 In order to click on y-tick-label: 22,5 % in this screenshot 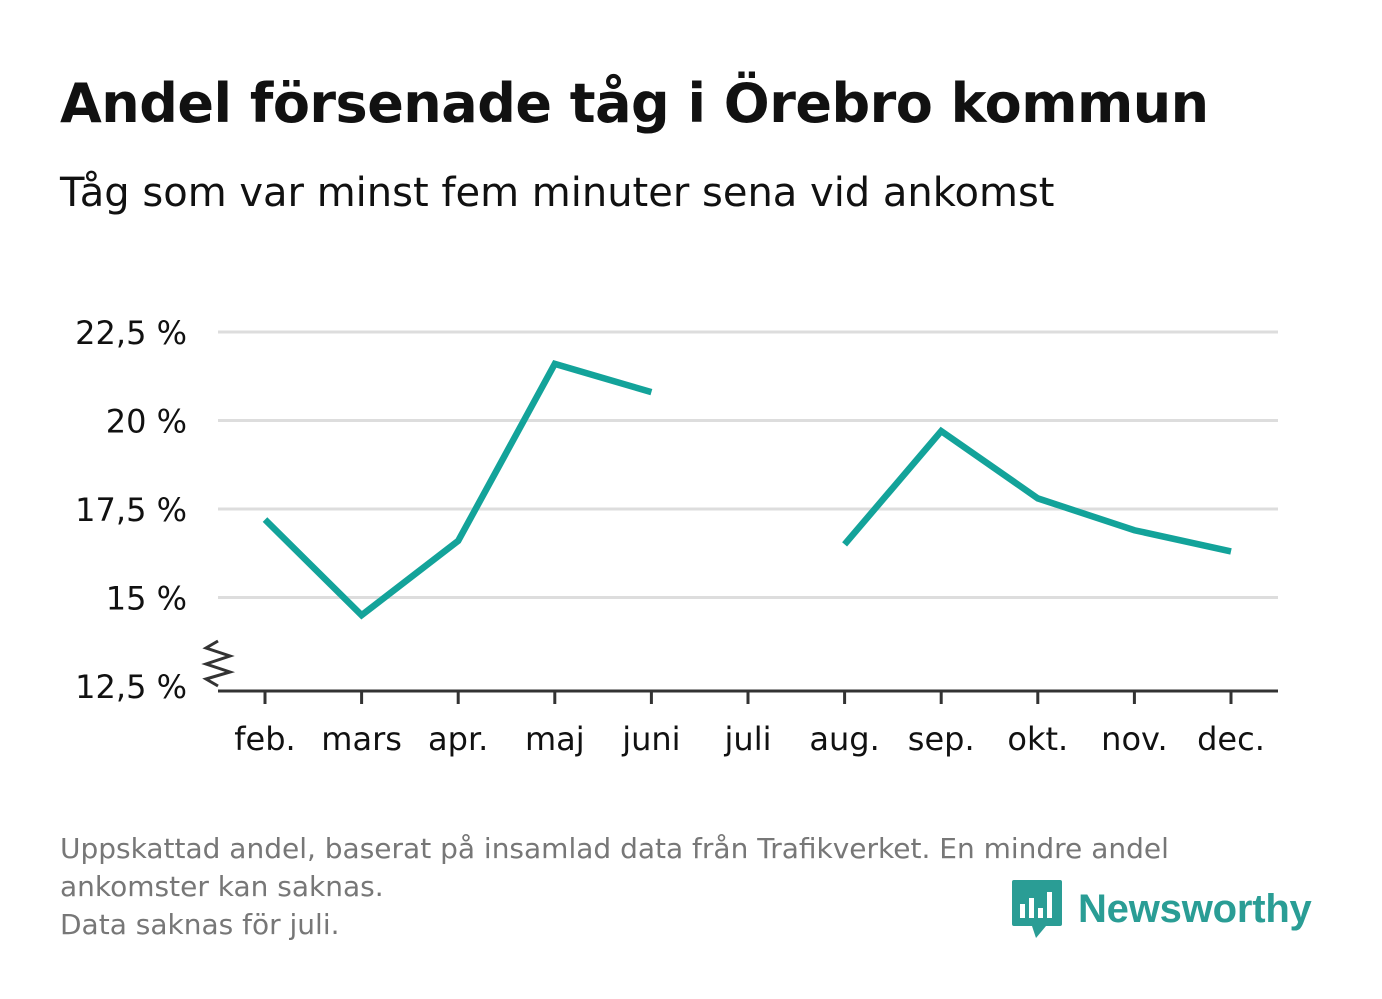, I will do `click(131, 333)`.